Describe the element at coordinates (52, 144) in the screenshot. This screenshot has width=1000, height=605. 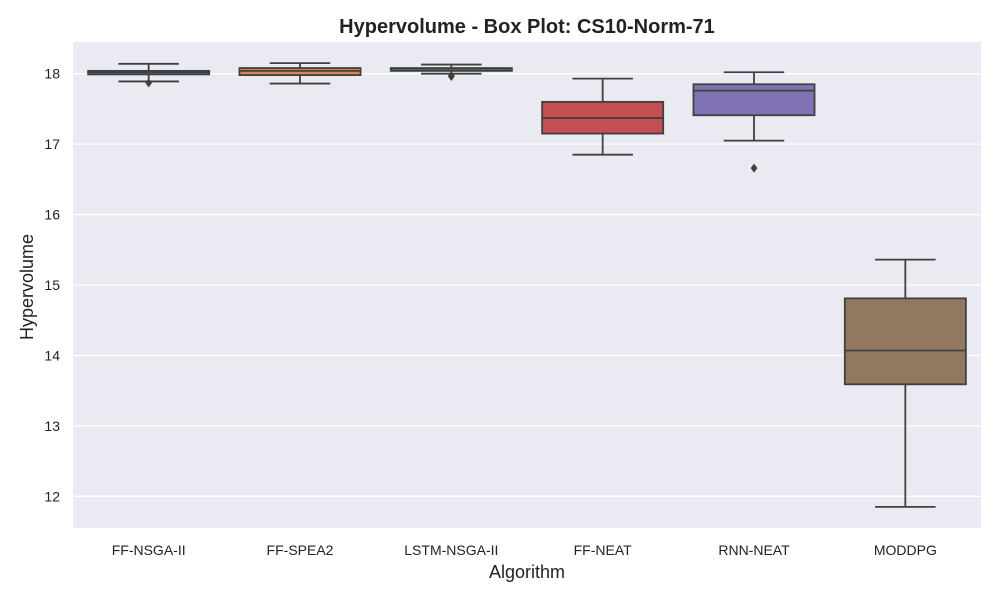
I see `y-tick-label: 17` at that location.